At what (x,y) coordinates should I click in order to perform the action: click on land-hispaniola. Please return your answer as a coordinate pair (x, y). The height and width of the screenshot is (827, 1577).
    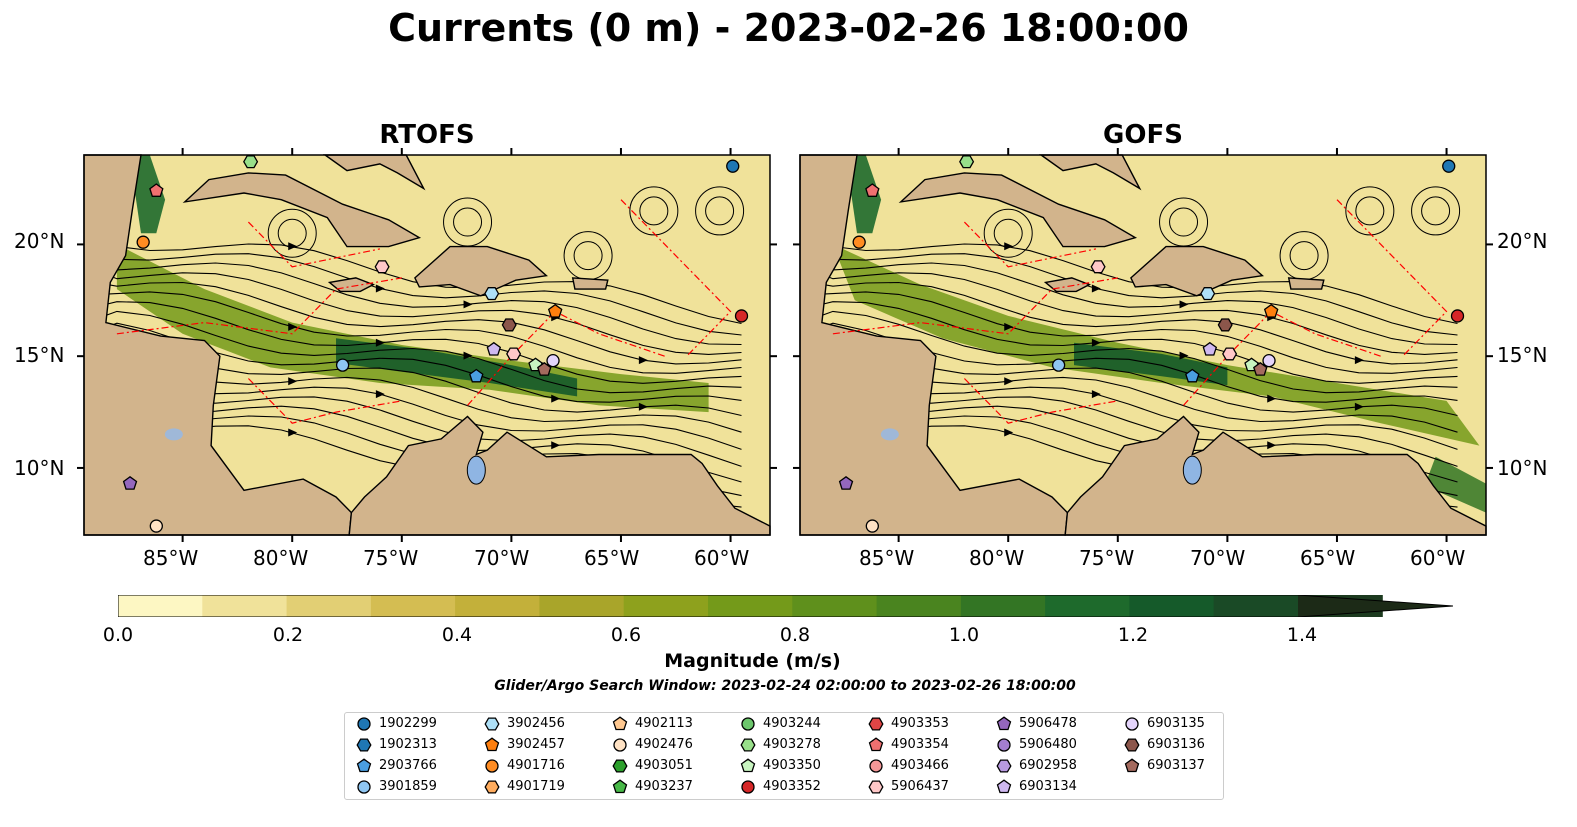
    Looking at the image, I should click on (1197, 271).